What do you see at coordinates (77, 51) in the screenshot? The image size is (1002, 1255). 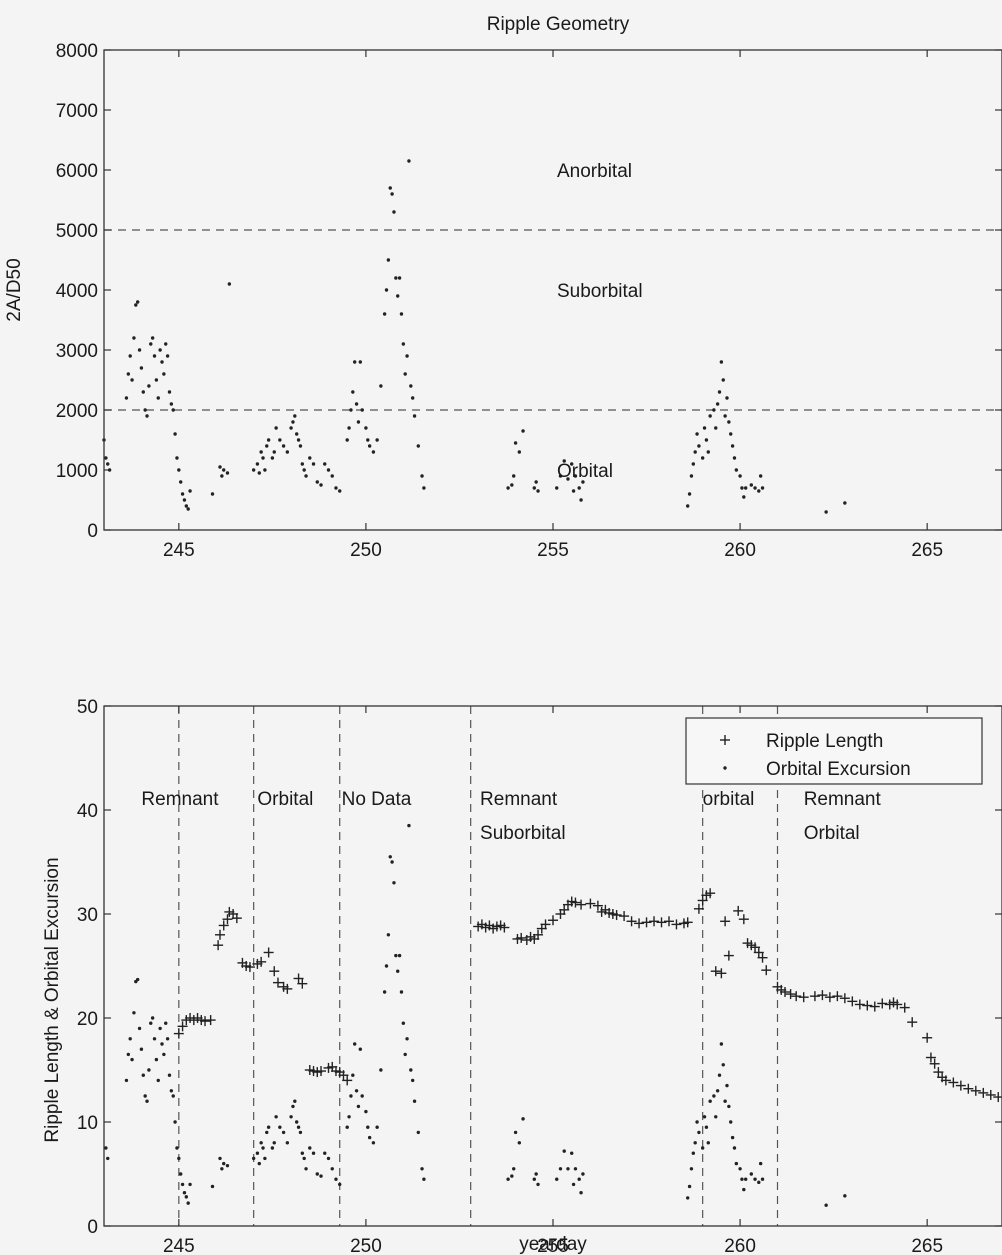 I see `y-tick-label: 8000` at bounding box center [77, 51].